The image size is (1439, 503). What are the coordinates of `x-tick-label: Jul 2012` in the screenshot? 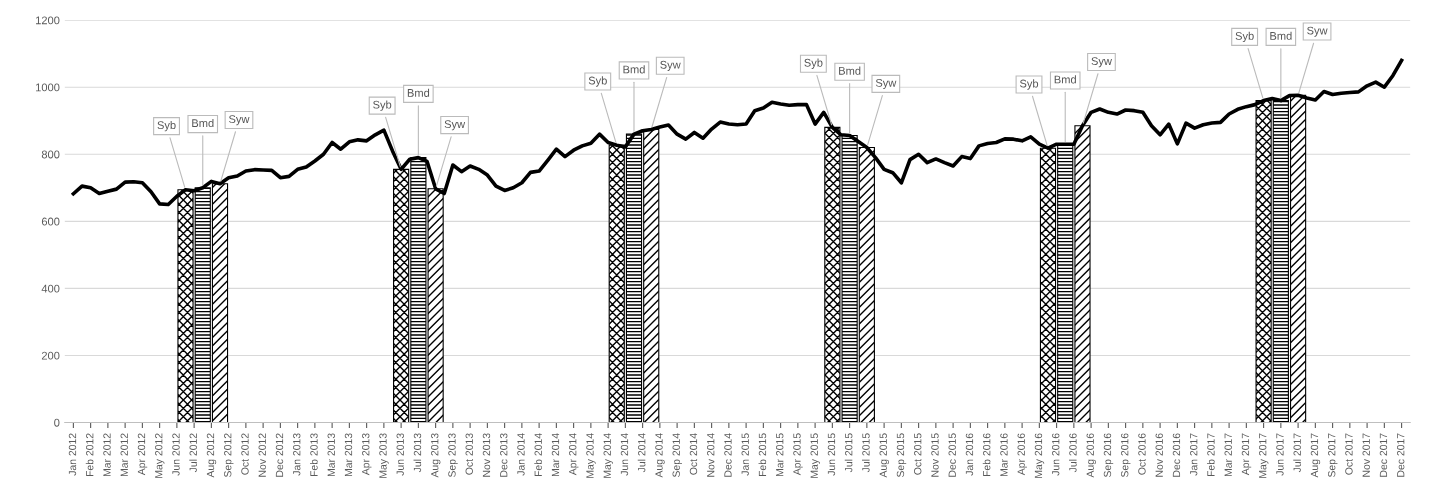 It's located at (193, 453).